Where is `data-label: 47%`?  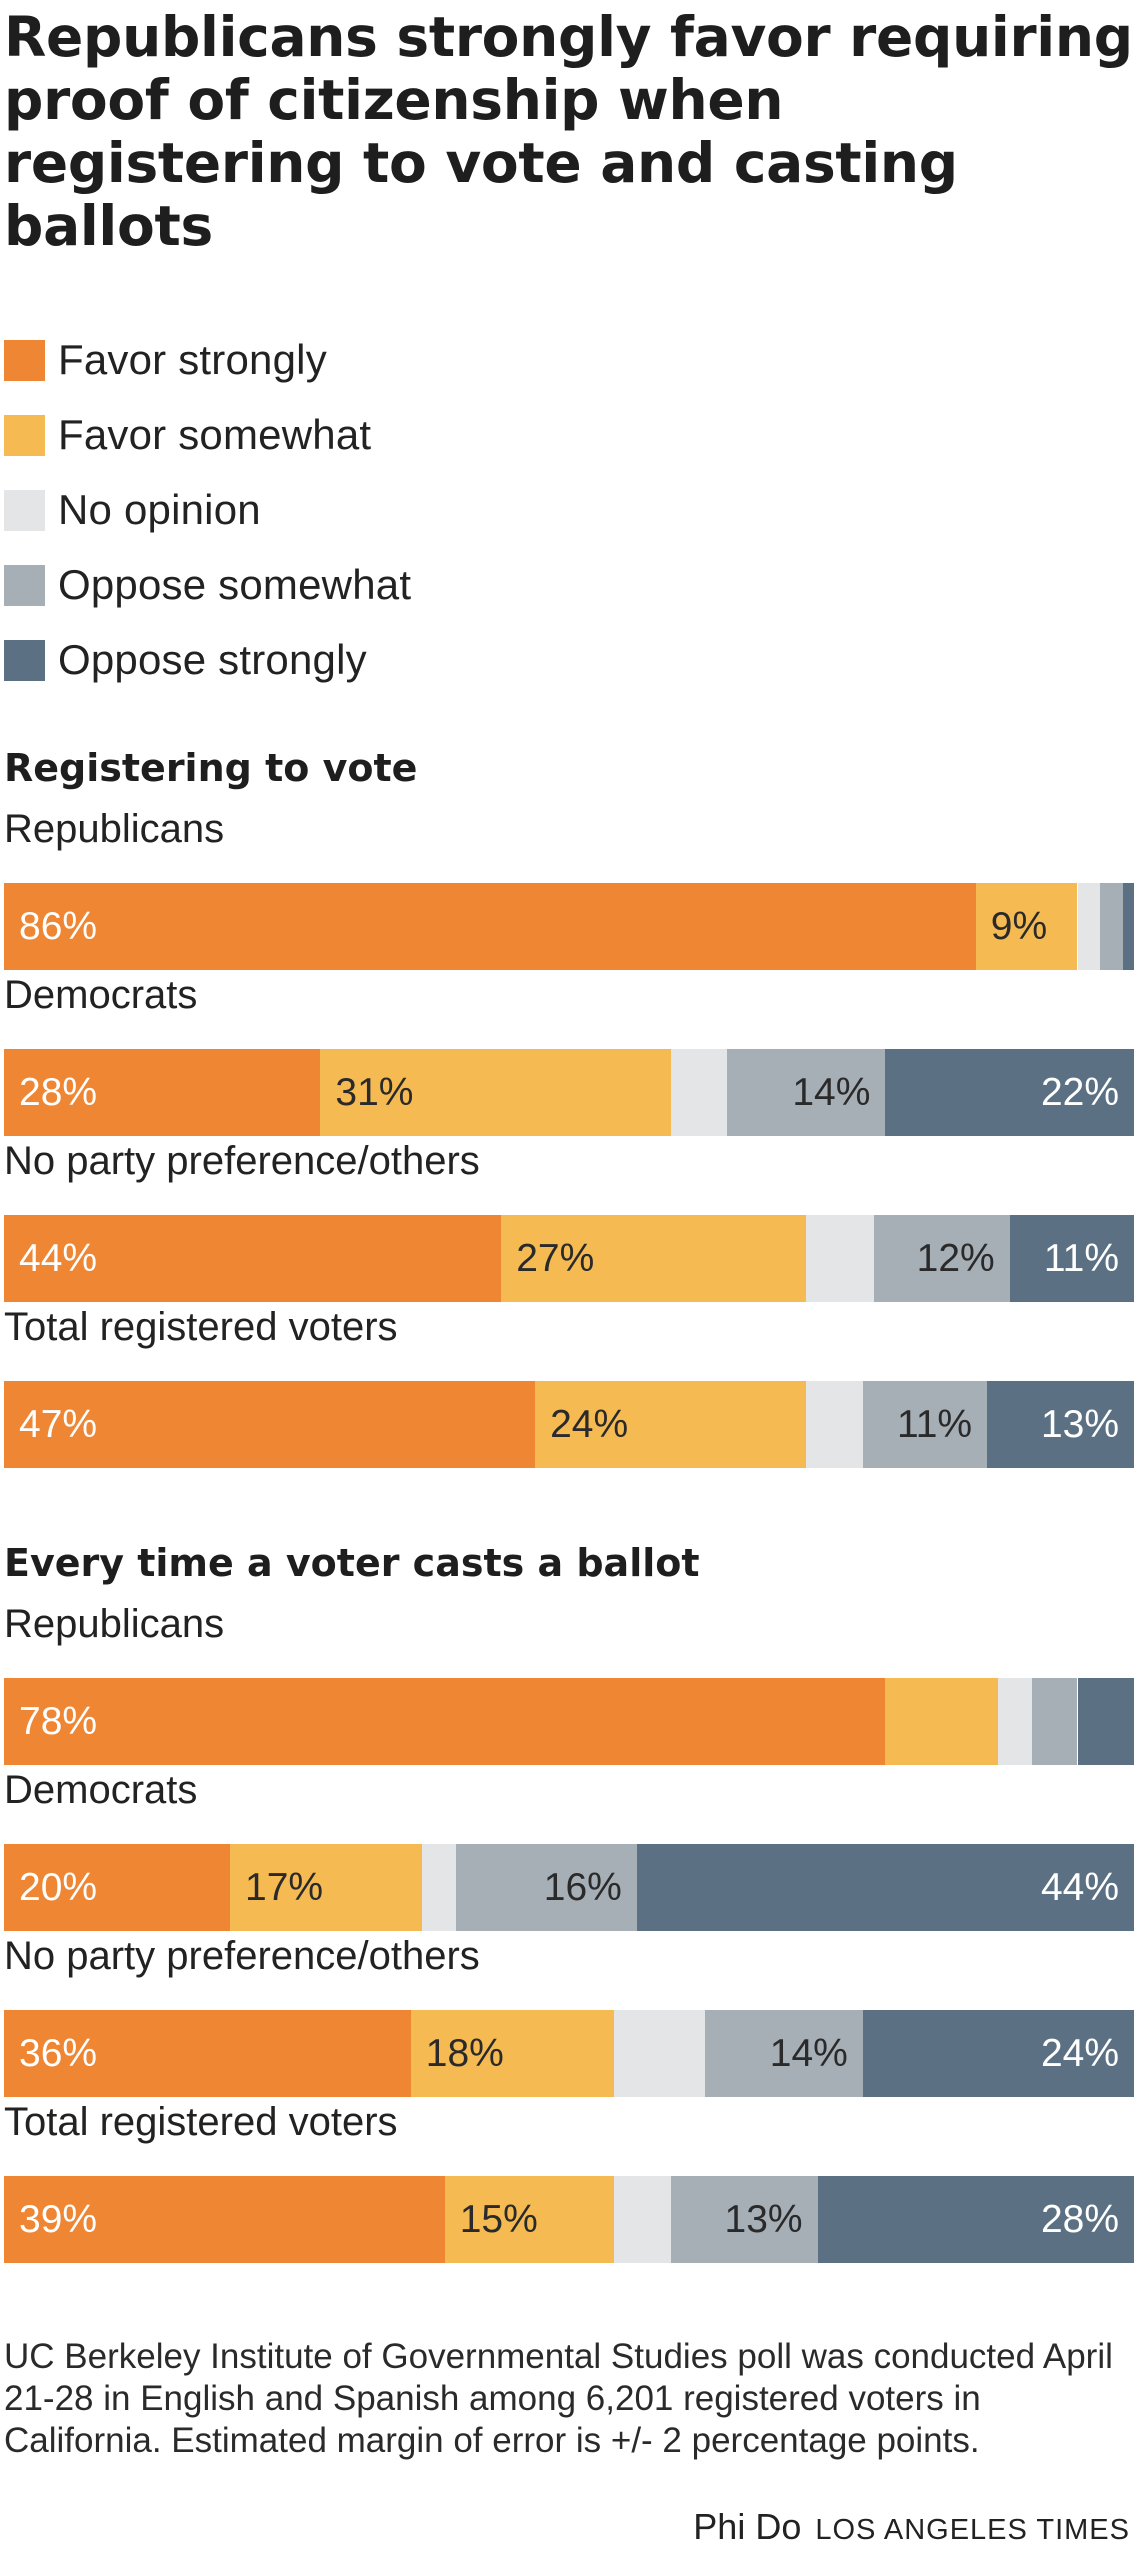
data-label: 47% is located at coordinates (58, 1424).